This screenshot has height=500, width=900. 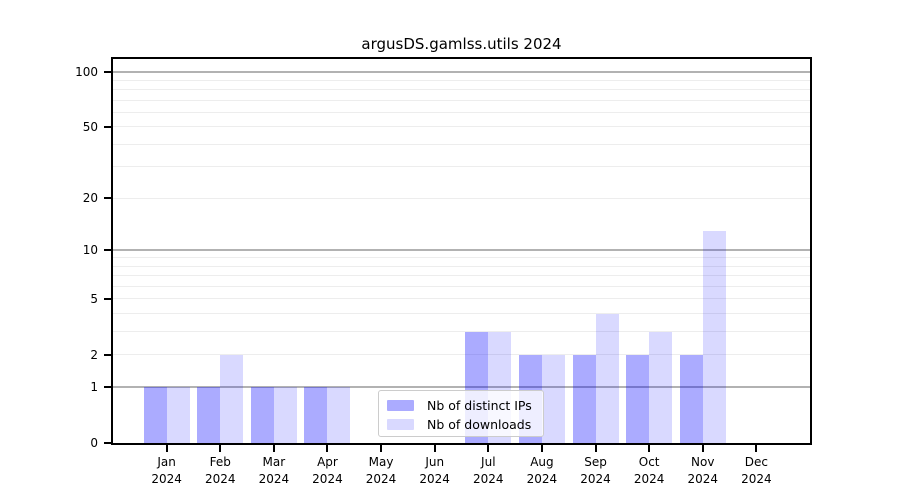 I want to click on y-tick-label: 5, so click(x=94, y=298).